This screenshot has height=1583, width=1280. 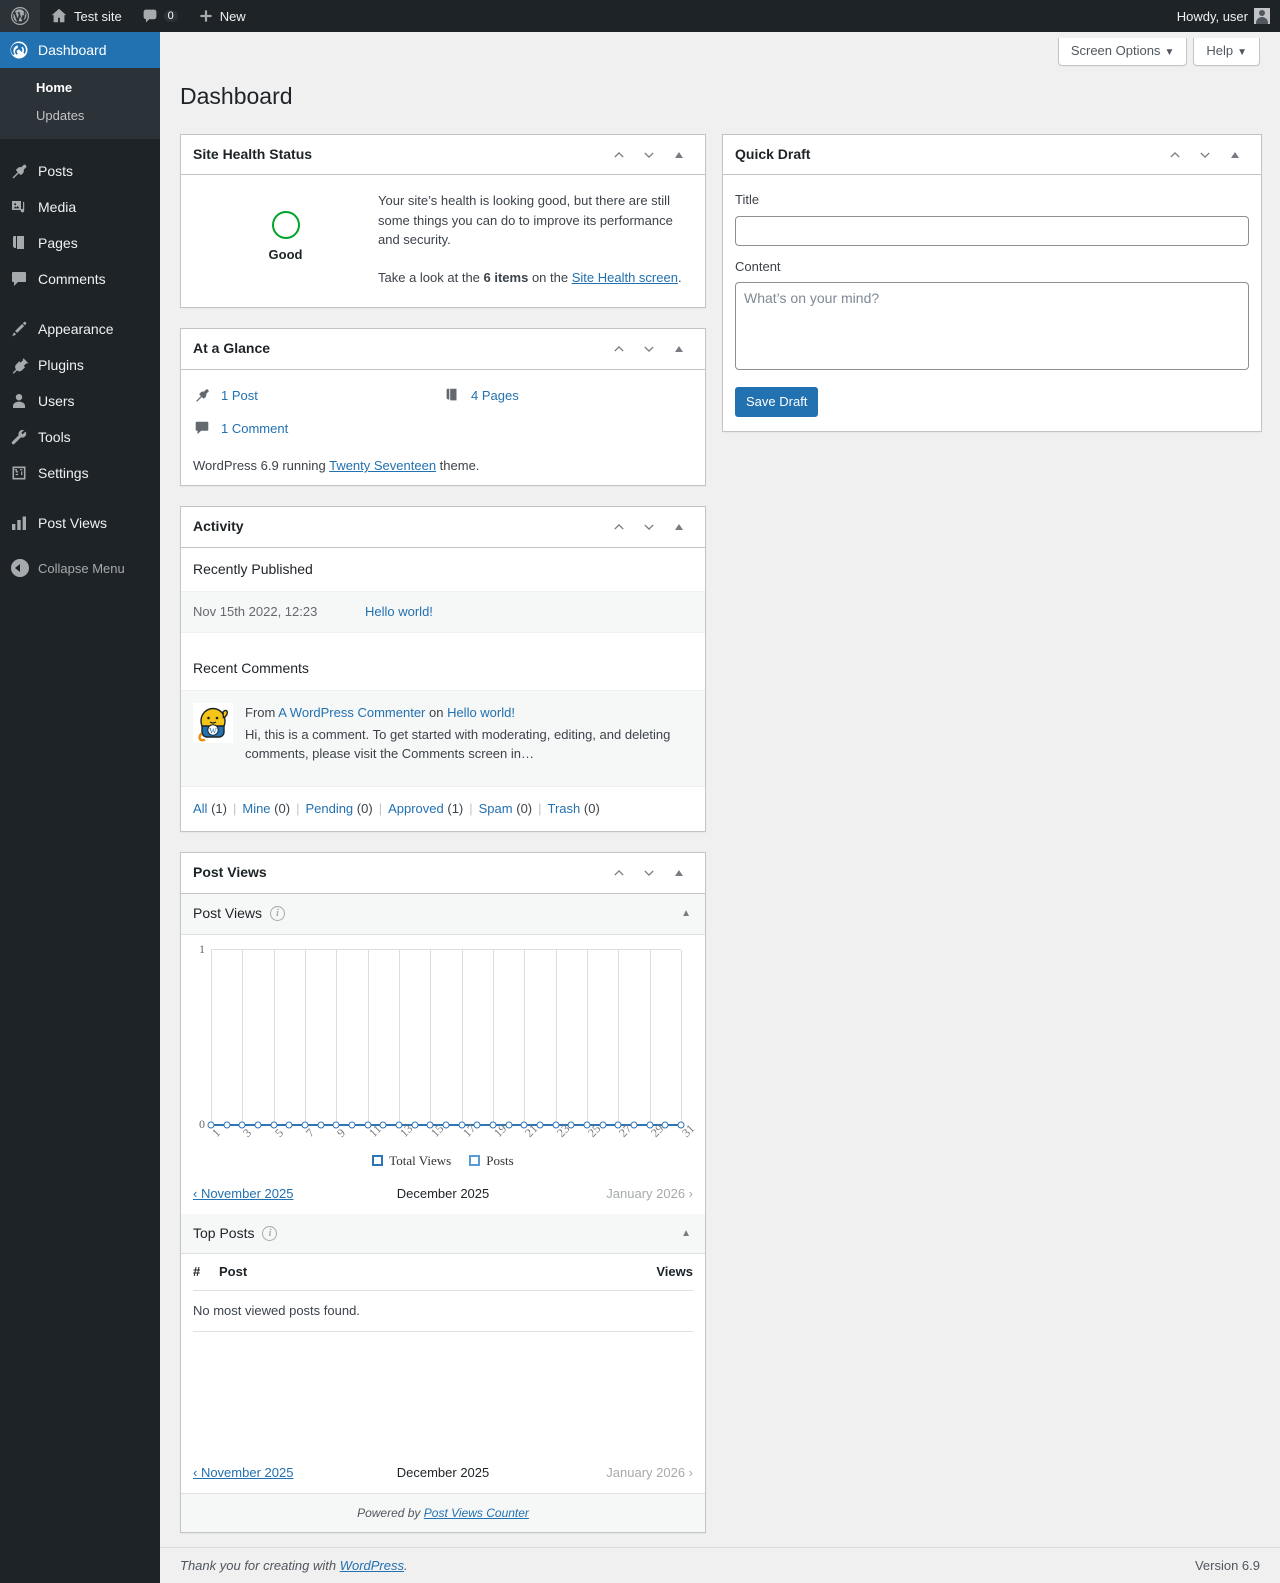 What do you see at coordinates (255, 428) in the screenshot?
I see `glance-item-label: 1 Comment` at bounding box center [255, 428].